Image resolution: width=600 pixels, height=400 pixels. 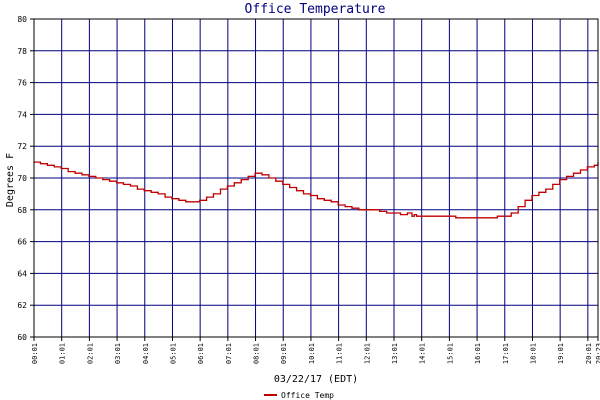 What do you see at coordinates (22, 19) in the screenshot?
I see `y-tick-label: 80` at bounding box center [22, 19].